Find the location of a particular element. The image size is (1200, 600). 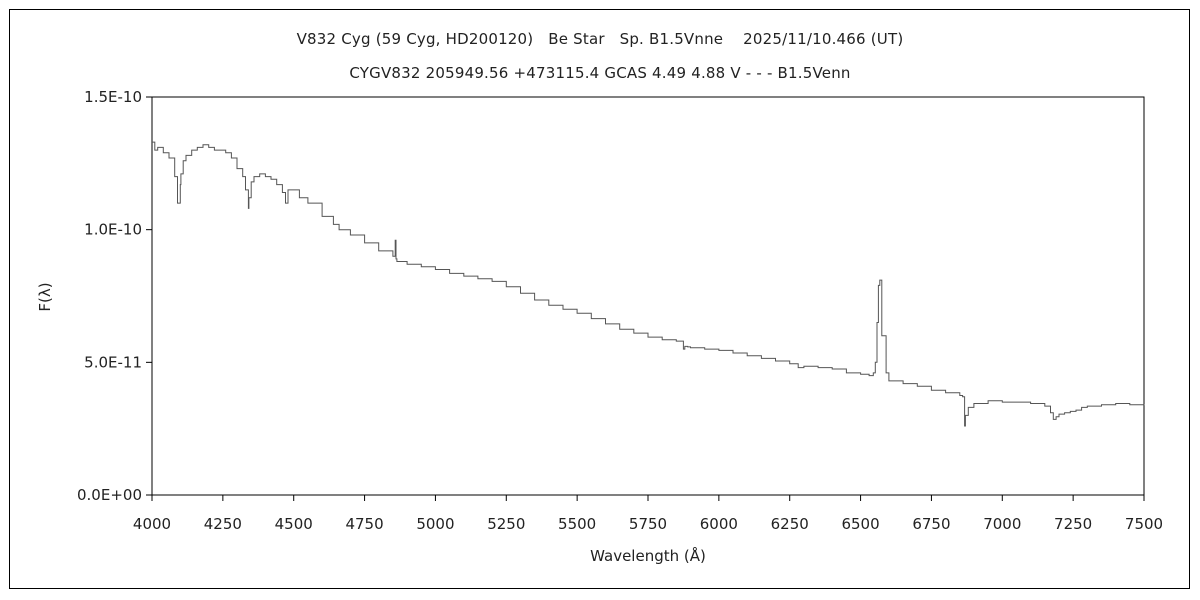

x-tick-label: 5000 is located at coordinates (435, 524).